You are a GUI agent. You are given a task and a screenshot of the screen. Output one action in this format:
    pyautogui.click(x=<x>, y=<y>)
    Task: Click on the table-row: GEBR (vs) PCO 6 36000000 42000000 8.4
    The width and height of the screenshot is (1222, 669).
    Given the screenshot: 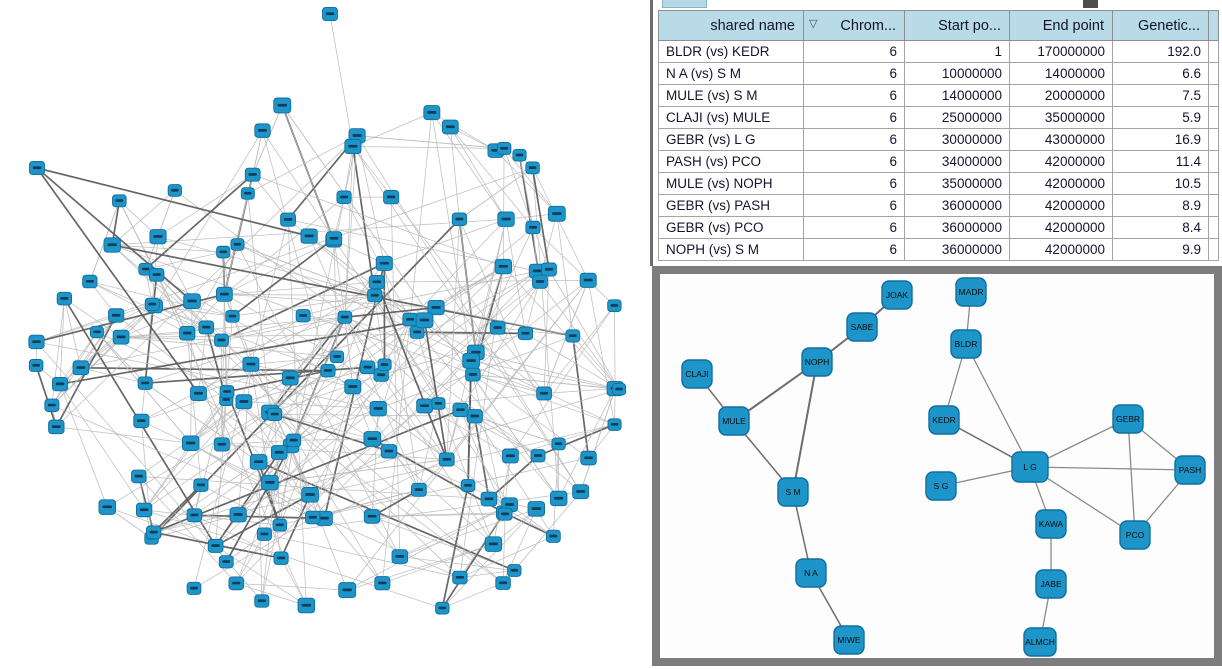 What is the action you would take?
    pyautogui.click(x=938, y=227)
    